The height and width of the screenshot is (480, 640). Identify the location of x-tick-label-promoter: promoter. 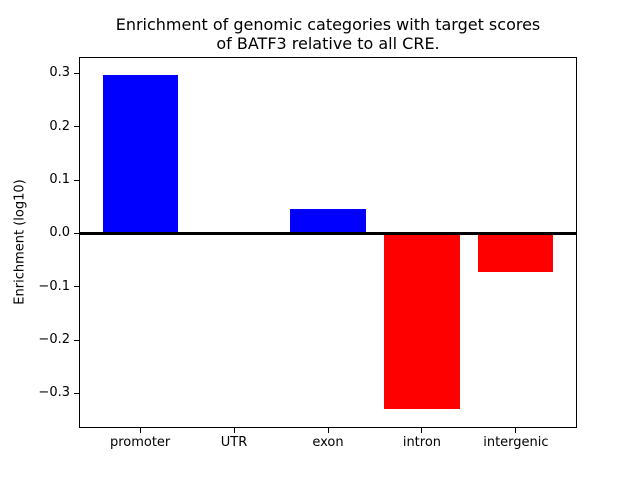
(140, 442).